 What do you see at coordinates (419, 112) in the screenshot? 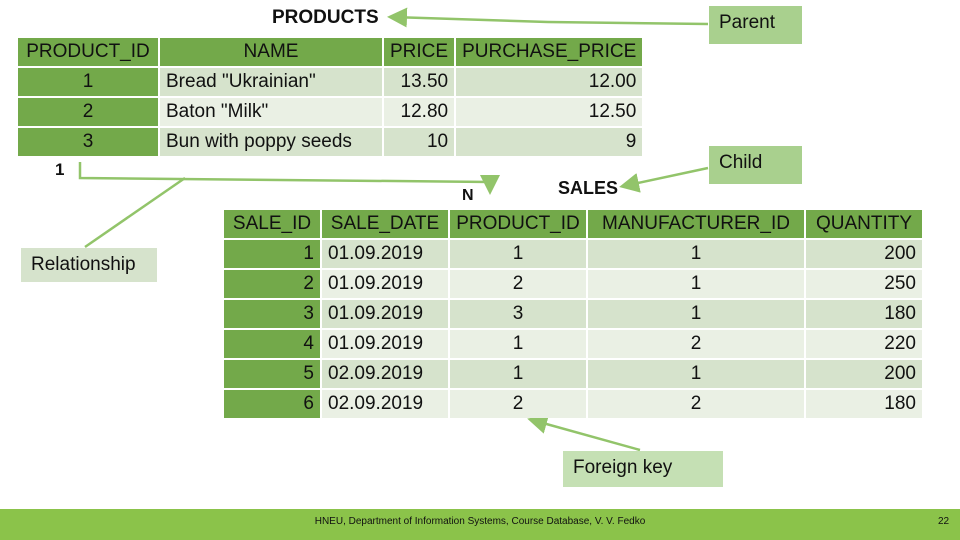
I see `cell-price: 12.80` at bounding box center [419, 112].